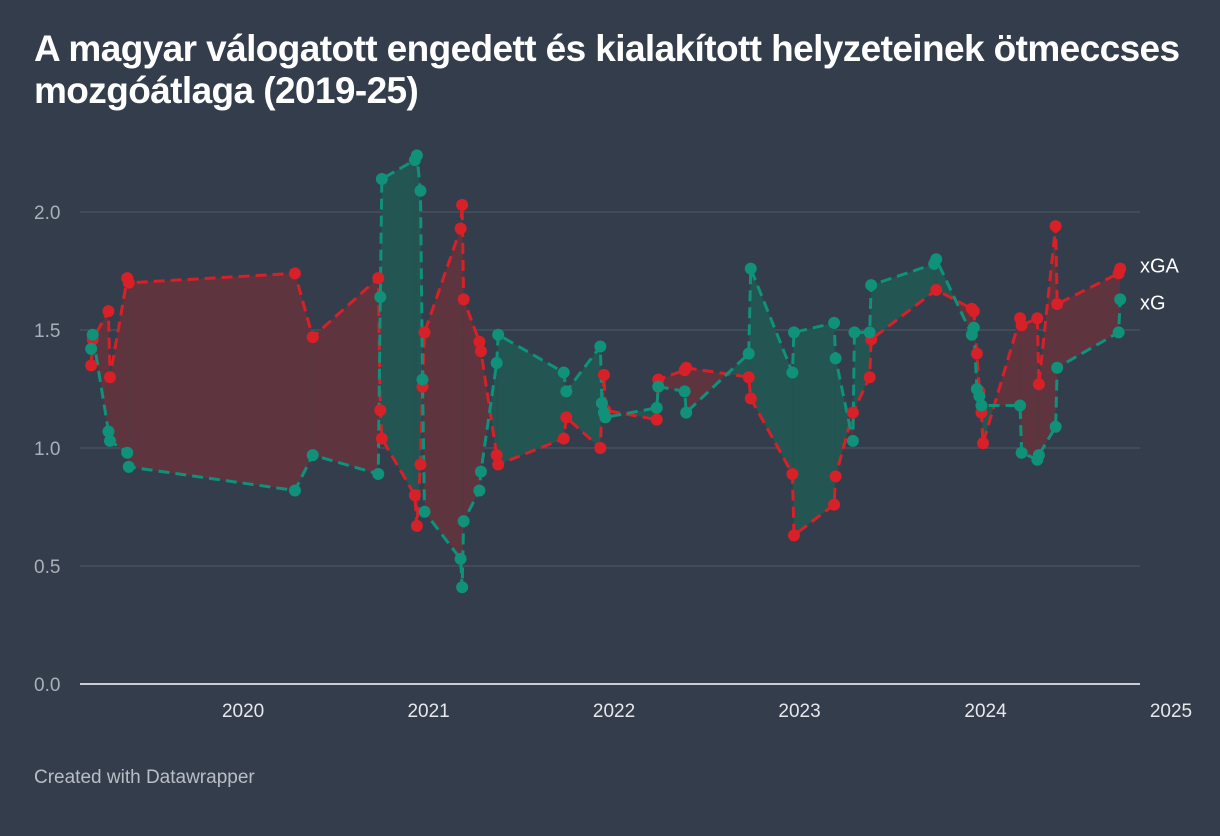  What do you see at coordinates (1160, 285) in the screenshot?
I see `legend: xGA xG` at bounding box center [1160, 285].